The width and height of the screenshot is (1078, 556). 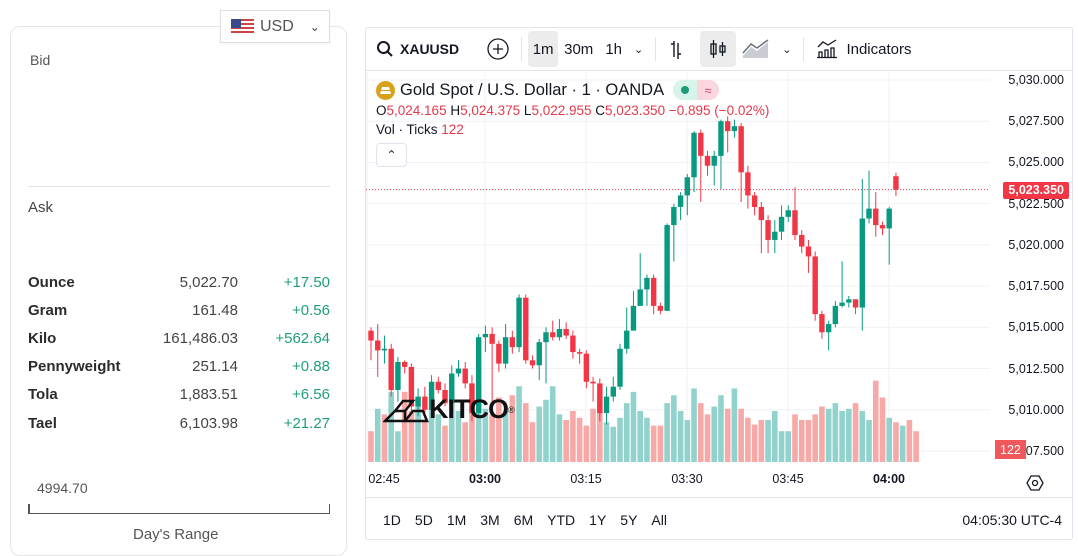 What do you see at coordinates (1035, 483) in the screenshot?
I see `settings-hexagon-icon` at bounding box center [1035, 483].